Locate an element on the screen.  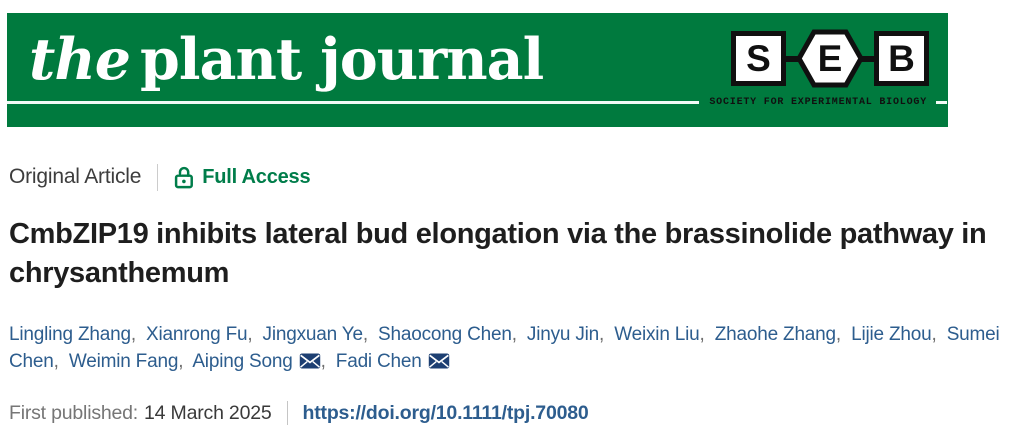
banner-rule-dash is located at coordinates (941, 102).